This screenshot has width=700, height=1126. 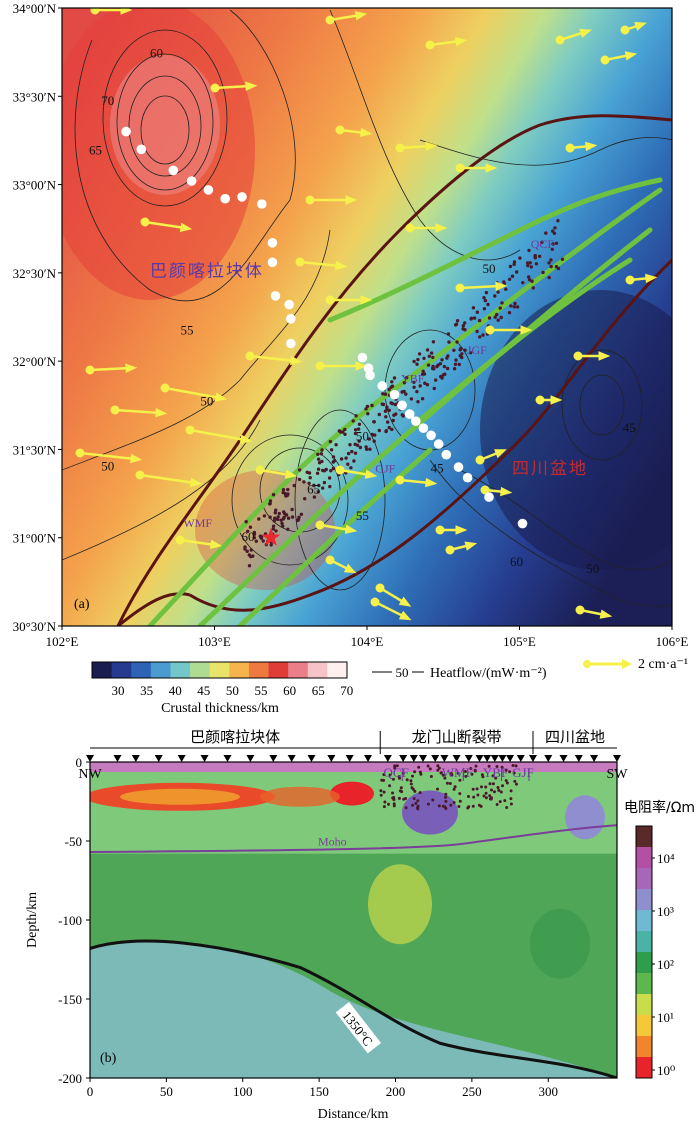 What do you see at coordinates (165, 122) in the screenshot?
I see `contour-nw` at bounding box center [165, 122].